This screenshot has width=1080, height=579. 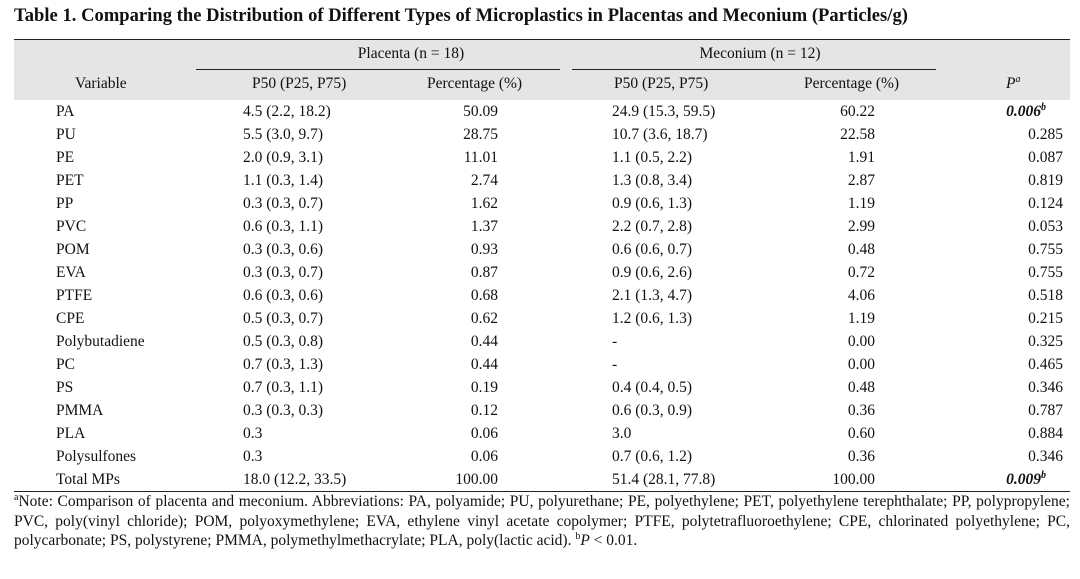 I want to click on cell-p-value: 0.787, so click(x=1045, y=411).